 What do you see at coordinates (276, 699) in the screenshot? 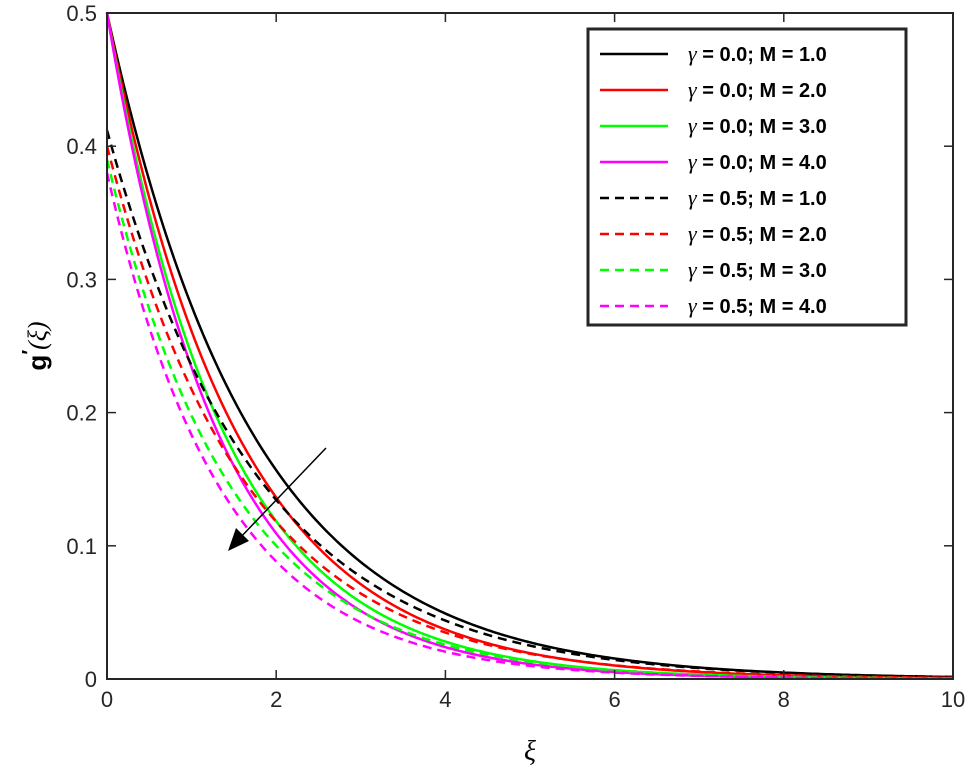
I see `x-tick-label: 2` at bounding box center [276, 699].